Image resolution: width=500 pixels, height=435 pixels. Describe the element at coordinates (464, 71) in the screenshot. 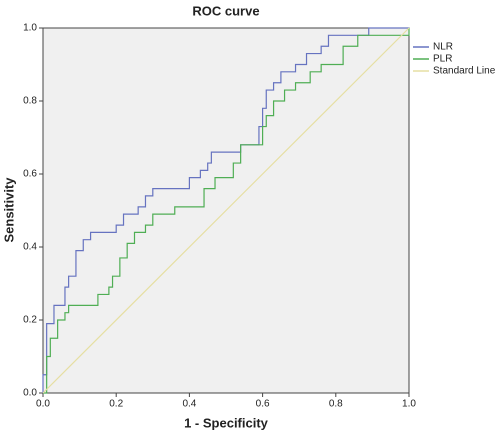

I see `legend-label: Standard Line` at that location.